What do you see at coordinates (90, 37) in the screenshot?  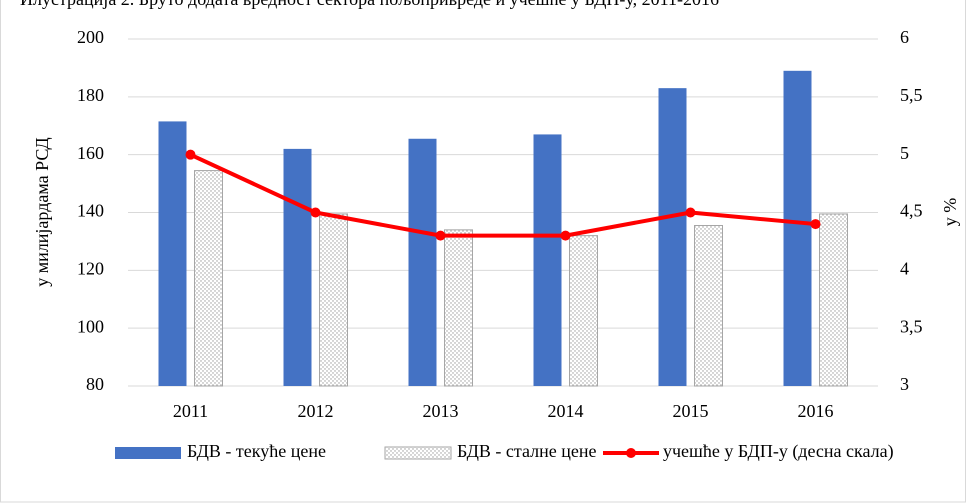 I see `y-tick-label: 200` at bounding box center [90, 37].